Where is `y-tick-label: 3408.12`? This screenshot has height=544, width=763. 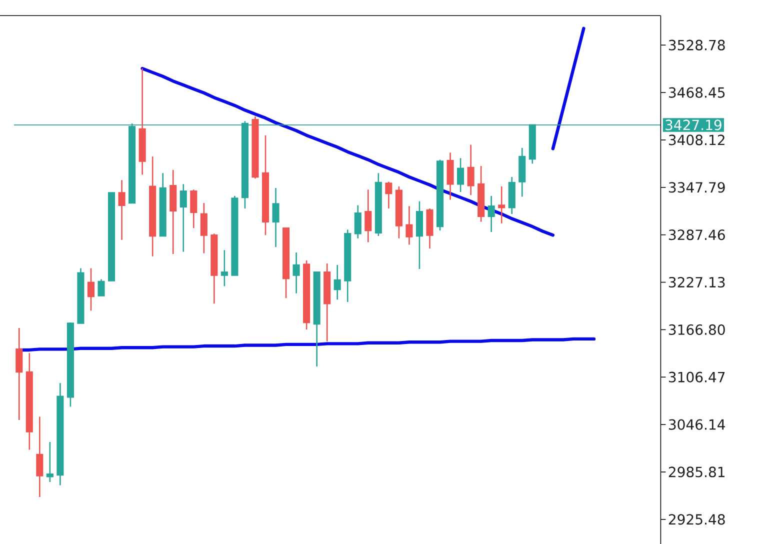 y-tick-label: 3408.12 is located at coordinates (696, 140).